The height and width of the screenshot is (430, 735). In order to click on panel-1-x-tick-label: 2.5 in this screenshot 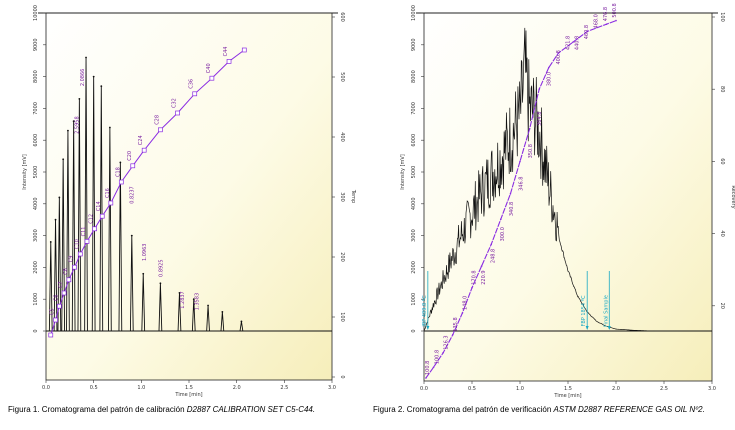, I will do `click(284, 388)`.